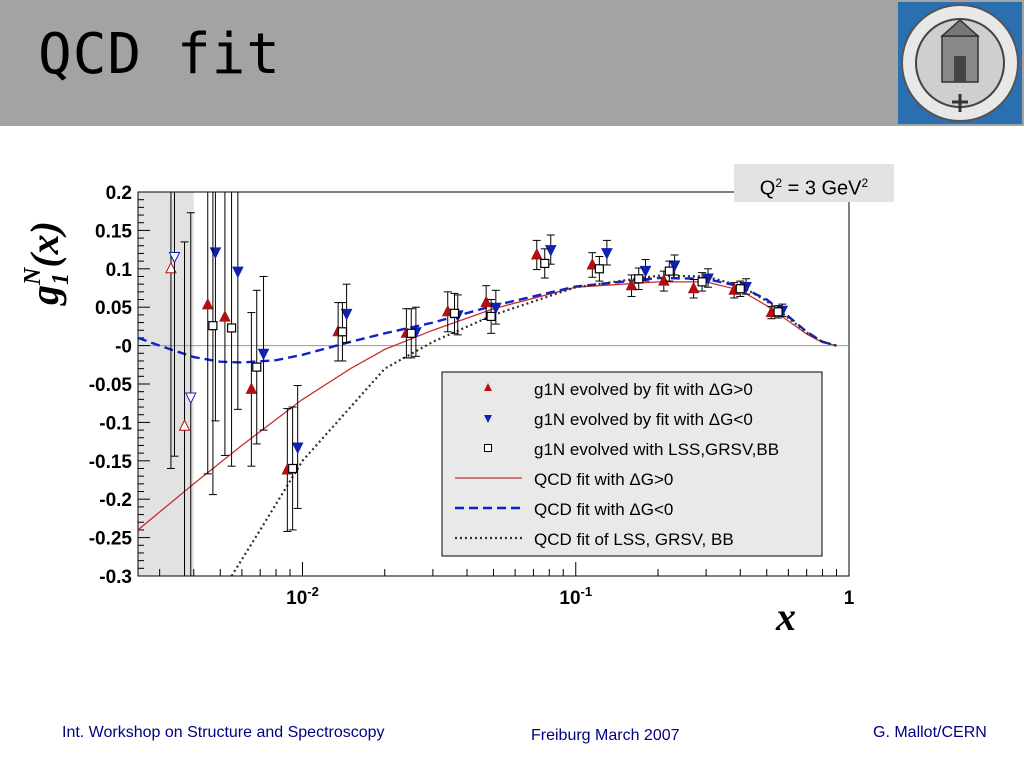 The width and height of the screenshot is (1024, 768). I want to click on curve-dashed, so click(487, 320).